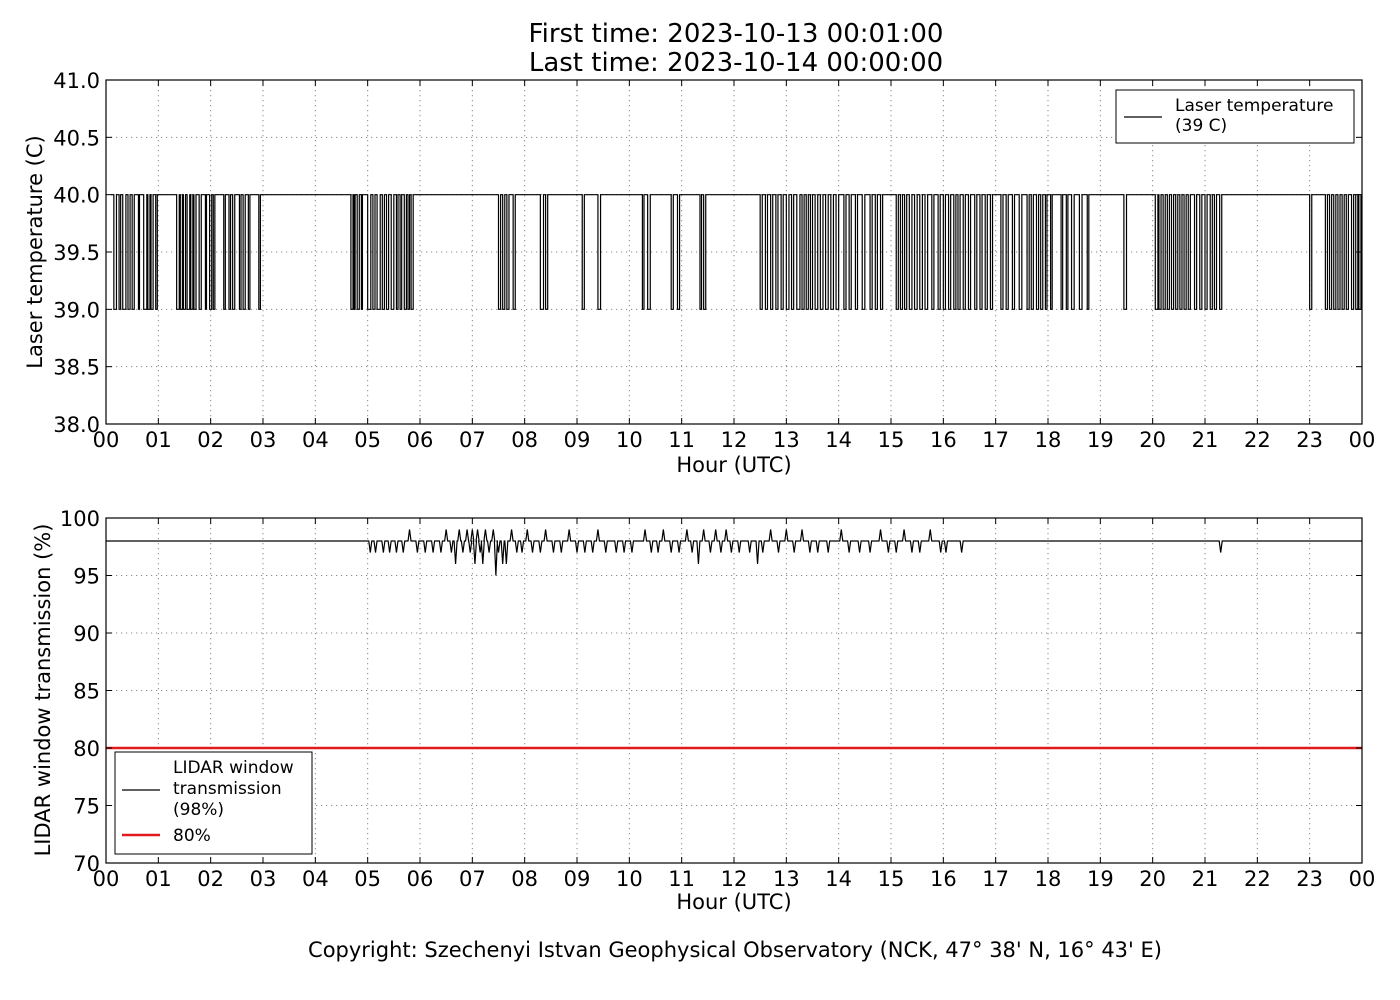 The height and width of the screenshot is (1000, 1400). What do you see at coordinates (76, 425) in the screenshot?
I see `laser-temperature-y-tick-label: 38.0` at bounding box center [76, 425].